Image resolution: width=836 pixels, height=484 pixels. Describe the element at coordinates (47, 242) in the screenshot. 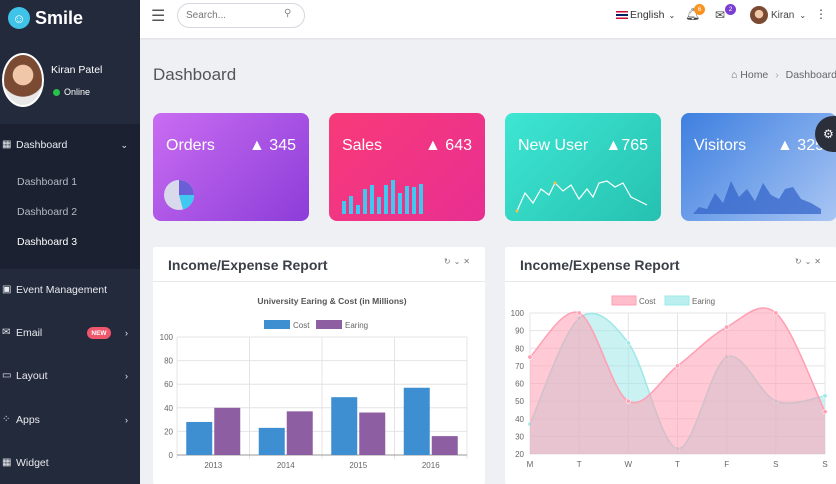

I see `sidebar-subitem-dashboard-3: Dashboard 3` at that location.